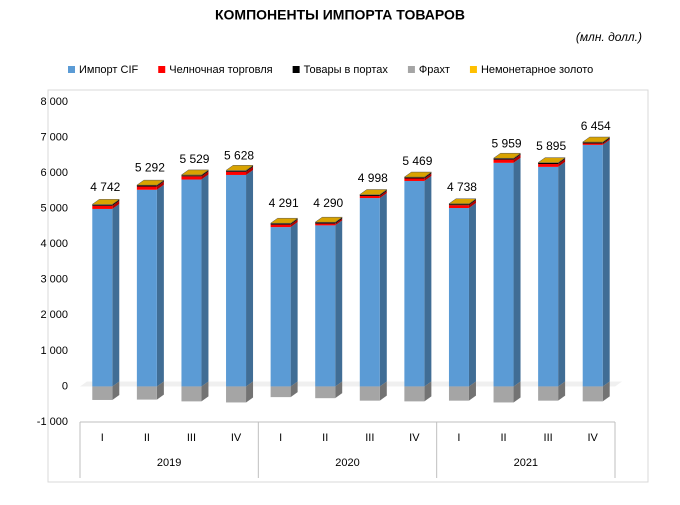 The width and height of the screenshot is (680, 505). Describe the element at coordinates (220, 70) in the screenshot. I see `legend-label: Челночная торговля` at that location.